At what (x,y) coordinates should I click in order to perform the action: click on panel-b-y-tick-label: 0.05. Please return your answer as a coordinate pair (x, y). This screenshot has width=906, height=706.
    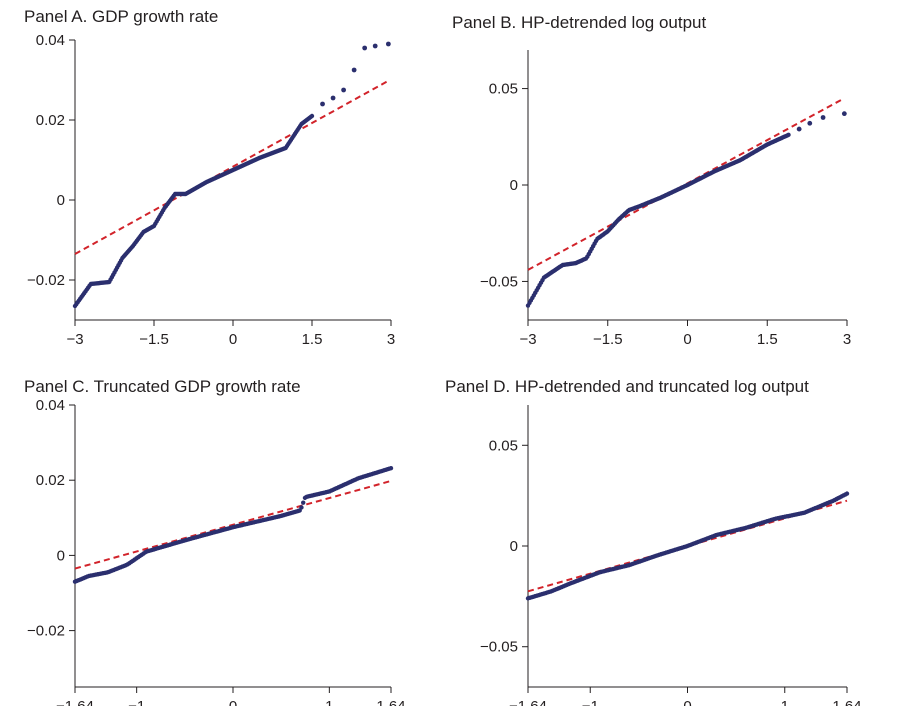
    Looking at the image, I should click on (503, 89).